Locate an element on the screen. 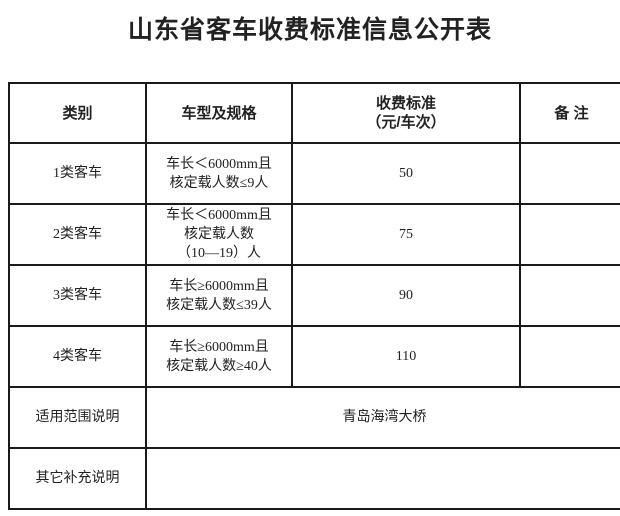 This screenshot has height=516, width=620. scope-value: 青岛海湾大桥 is located at coordinates (382, 417).